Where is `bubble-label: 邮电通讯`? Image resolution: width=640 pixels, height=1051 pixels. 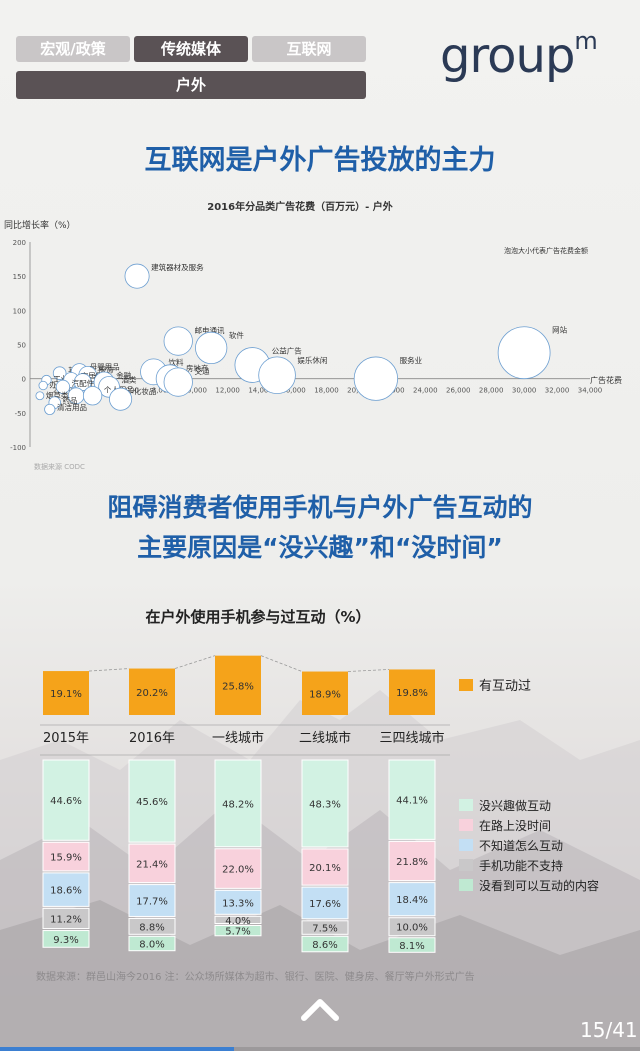 bubble-label: 邮电通讯 is located at coordinates (209, 330).